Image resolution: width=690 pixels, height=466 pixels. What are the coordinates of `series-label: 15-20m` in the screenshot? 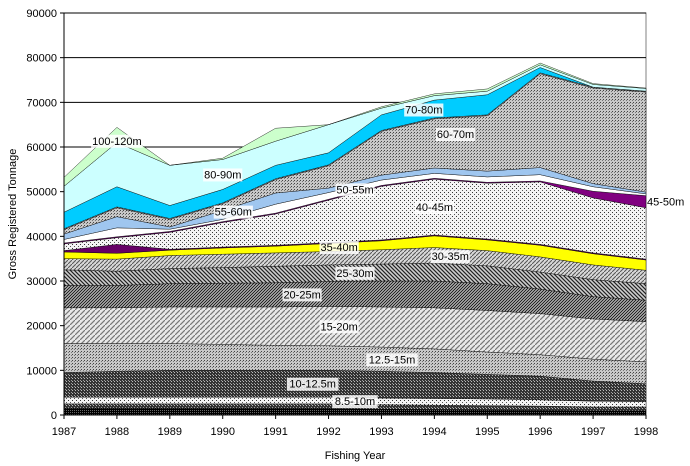 It's located at (338, 327).